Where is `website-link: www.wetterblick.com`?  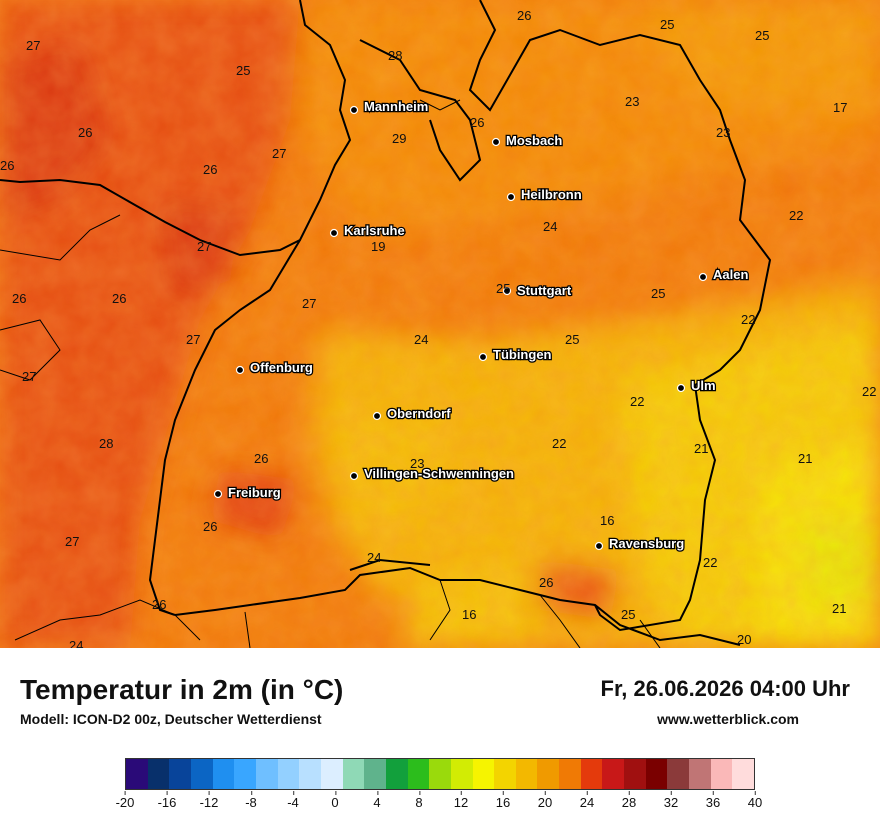 website-link: www.wetterblick.com is located at coordinates (728, 719).